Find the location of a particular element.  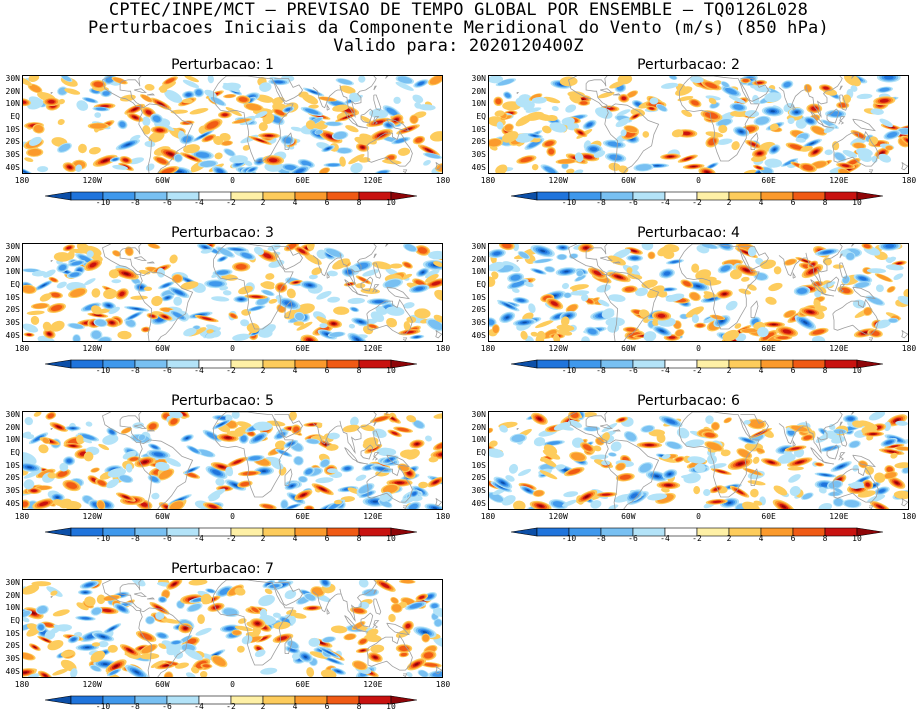

latitude-label: 10S is located at coordinates (478, 297).